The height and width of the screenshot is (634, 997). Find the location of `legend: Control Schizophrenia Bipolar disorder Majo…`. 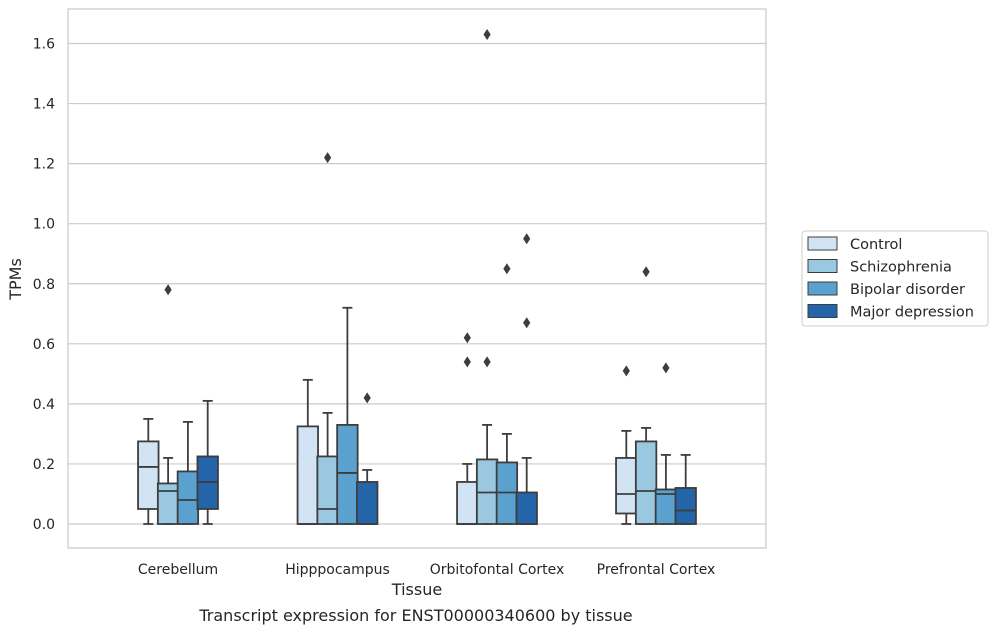

legend: Control Schizophrenia Bipolar disorder Majo… is located at coordinates (895, 278).